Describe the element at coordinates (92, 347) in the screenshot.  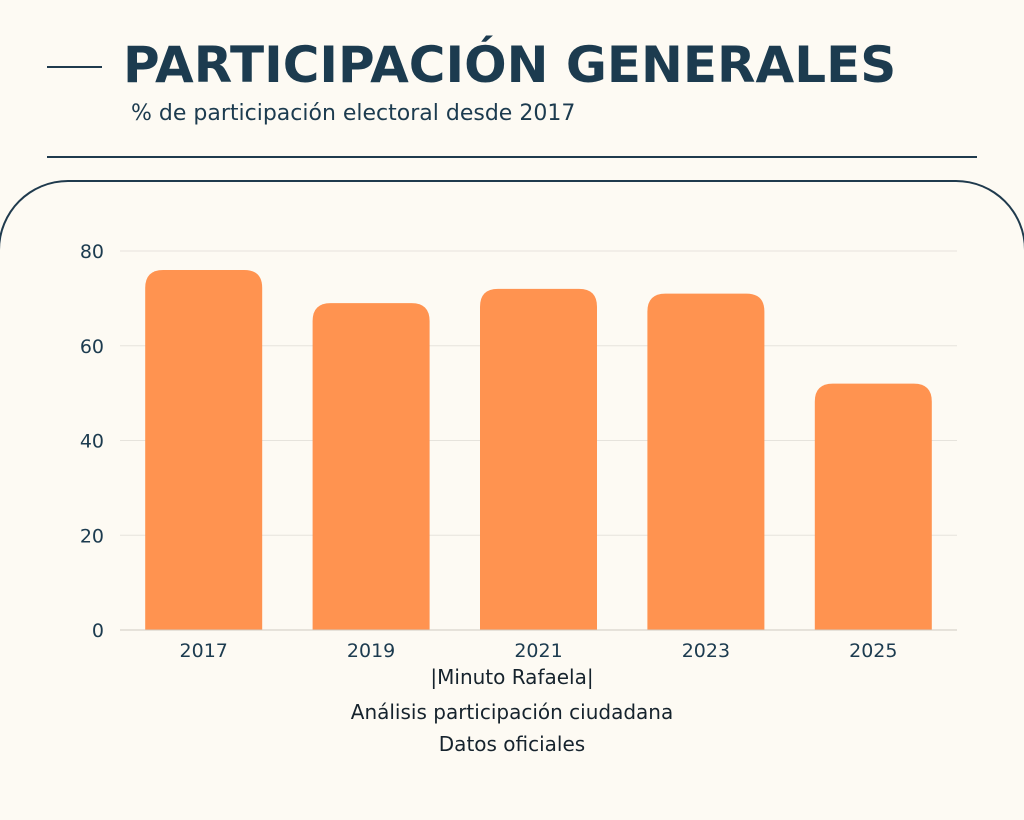
I see `y-tick-label: 60` at that location.